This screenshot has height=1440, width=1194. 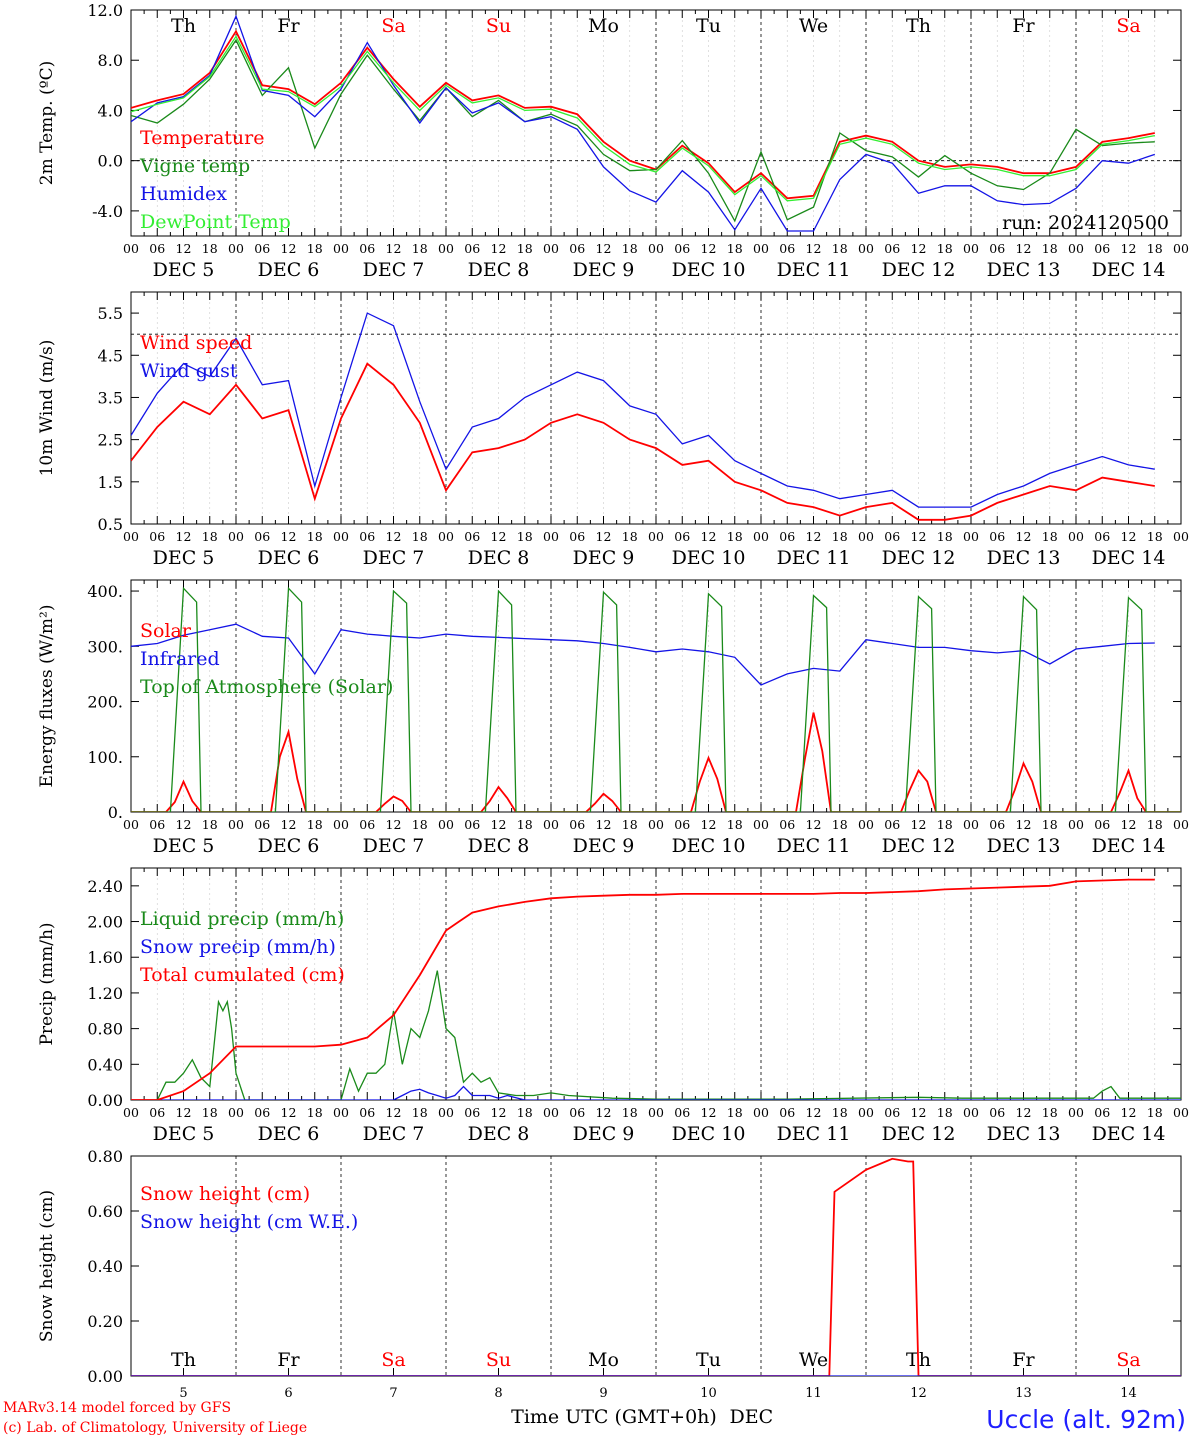 What do you see at coordinates (194, 166) in the screenshot?
I see `legend-entry: Vigne temp` at bounding box center [194, 166].